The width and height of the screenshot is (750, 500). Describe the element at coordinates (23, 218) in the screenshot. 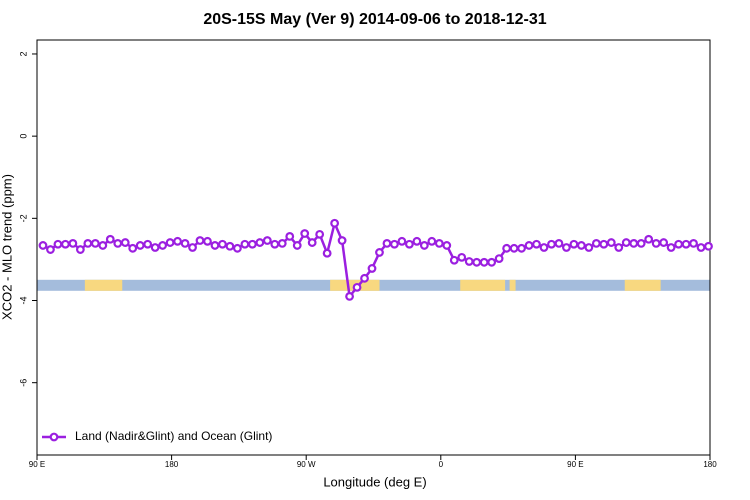

I see `y-tick-label: -2` at that location.